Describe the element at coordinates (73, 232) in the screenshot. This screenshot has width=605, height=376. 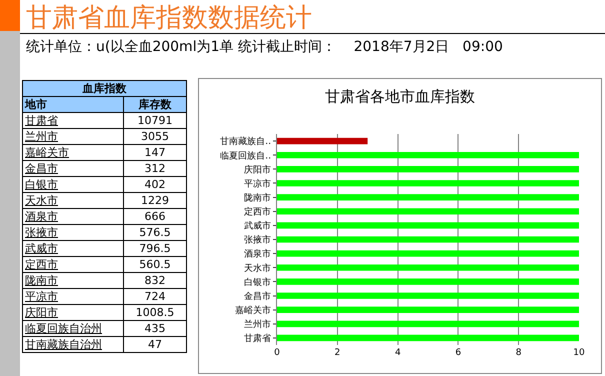
I see `category-label: 张掖市` at that location.